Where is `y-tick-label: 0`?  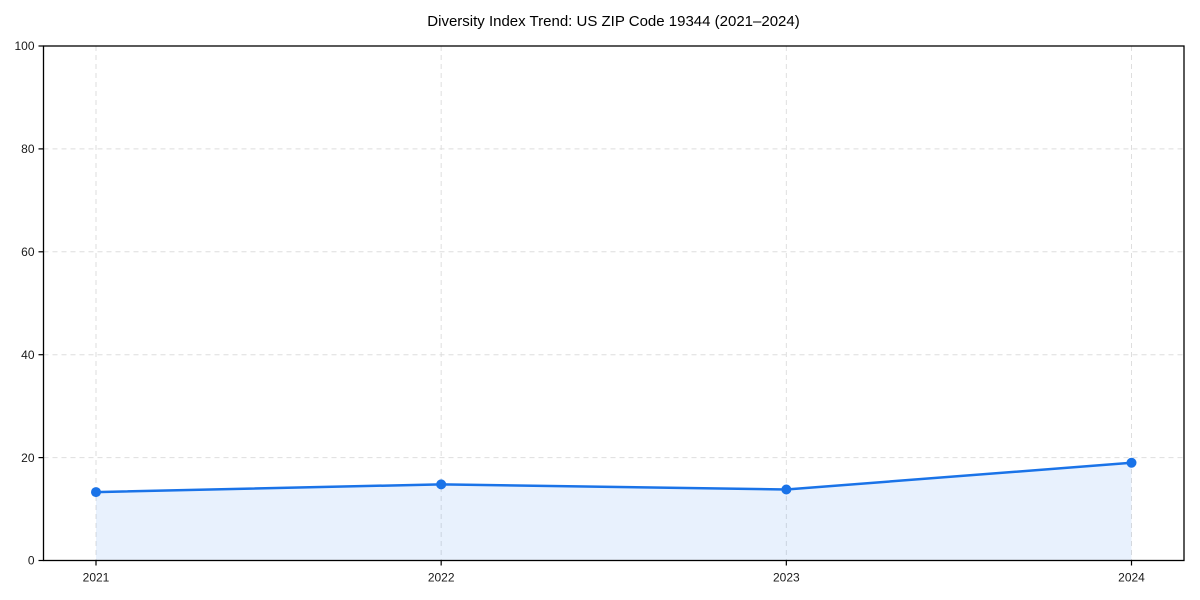
y-tick-label: 0 is located at coordinates (31, 561).